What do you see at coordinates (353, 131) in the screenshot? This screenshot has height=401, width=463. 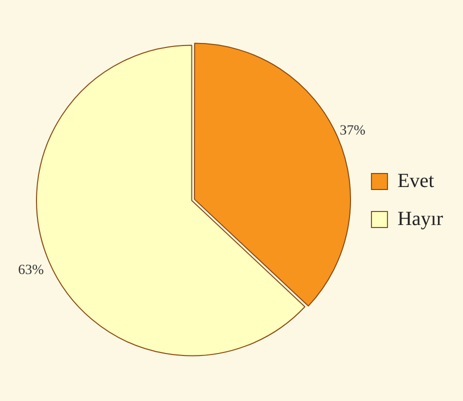 I see `data-label: 37%` at bounding box center [353, 131].